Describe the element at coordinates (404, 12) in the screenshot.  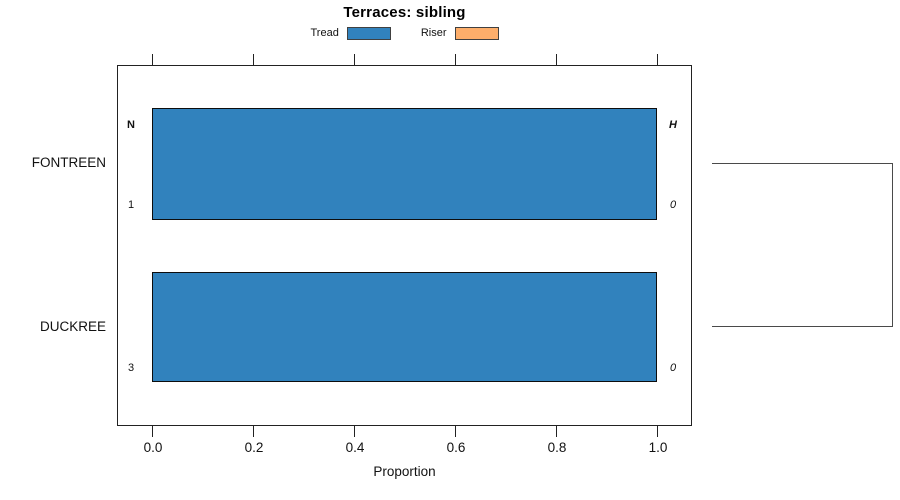
I see `chart-title: Terraces: sibling` at that location.